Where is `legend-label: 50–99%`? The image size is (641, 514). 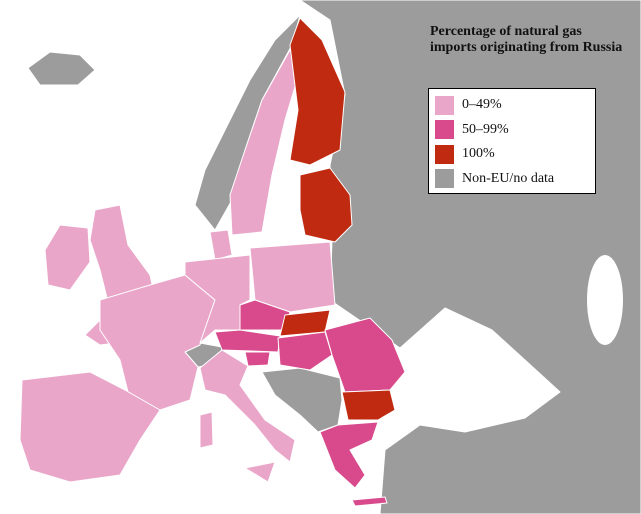
legend-label: 50–99% is located at coordinates (485, 129).